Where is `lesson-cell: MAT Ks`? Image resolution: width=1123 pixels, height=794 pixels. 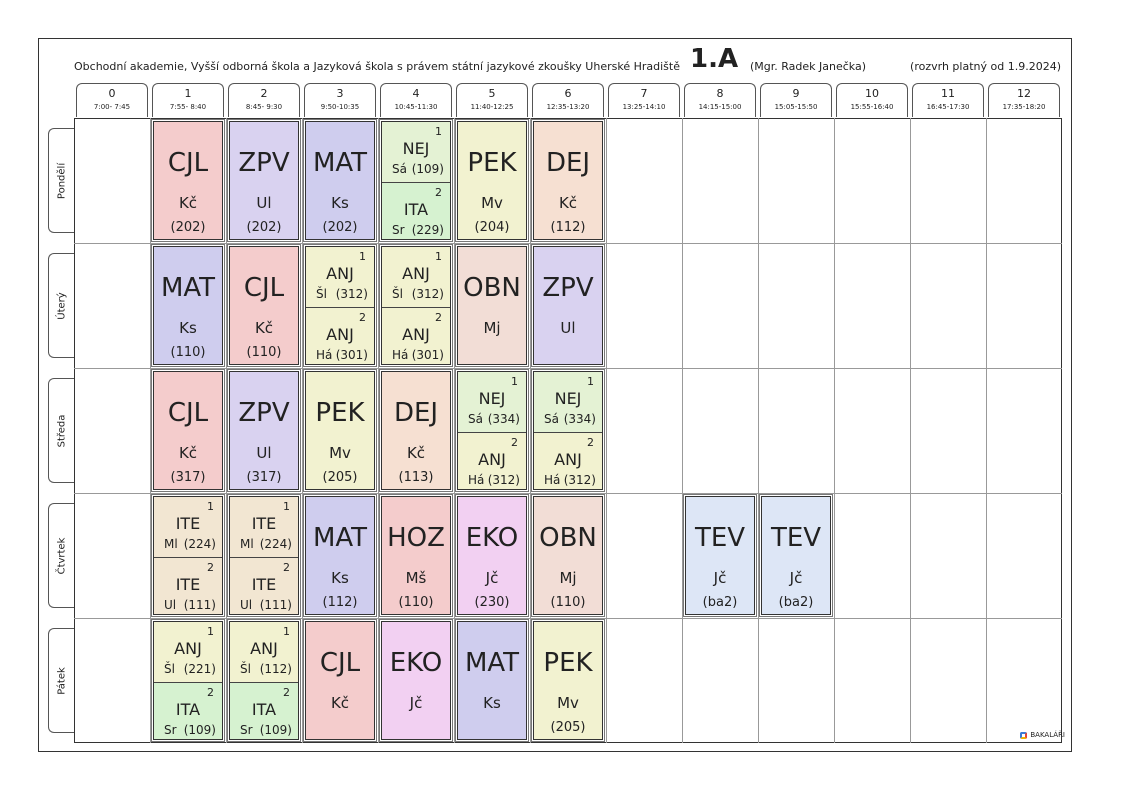 lesson-cell: MAT Ks is located at coordinates (492, 680).